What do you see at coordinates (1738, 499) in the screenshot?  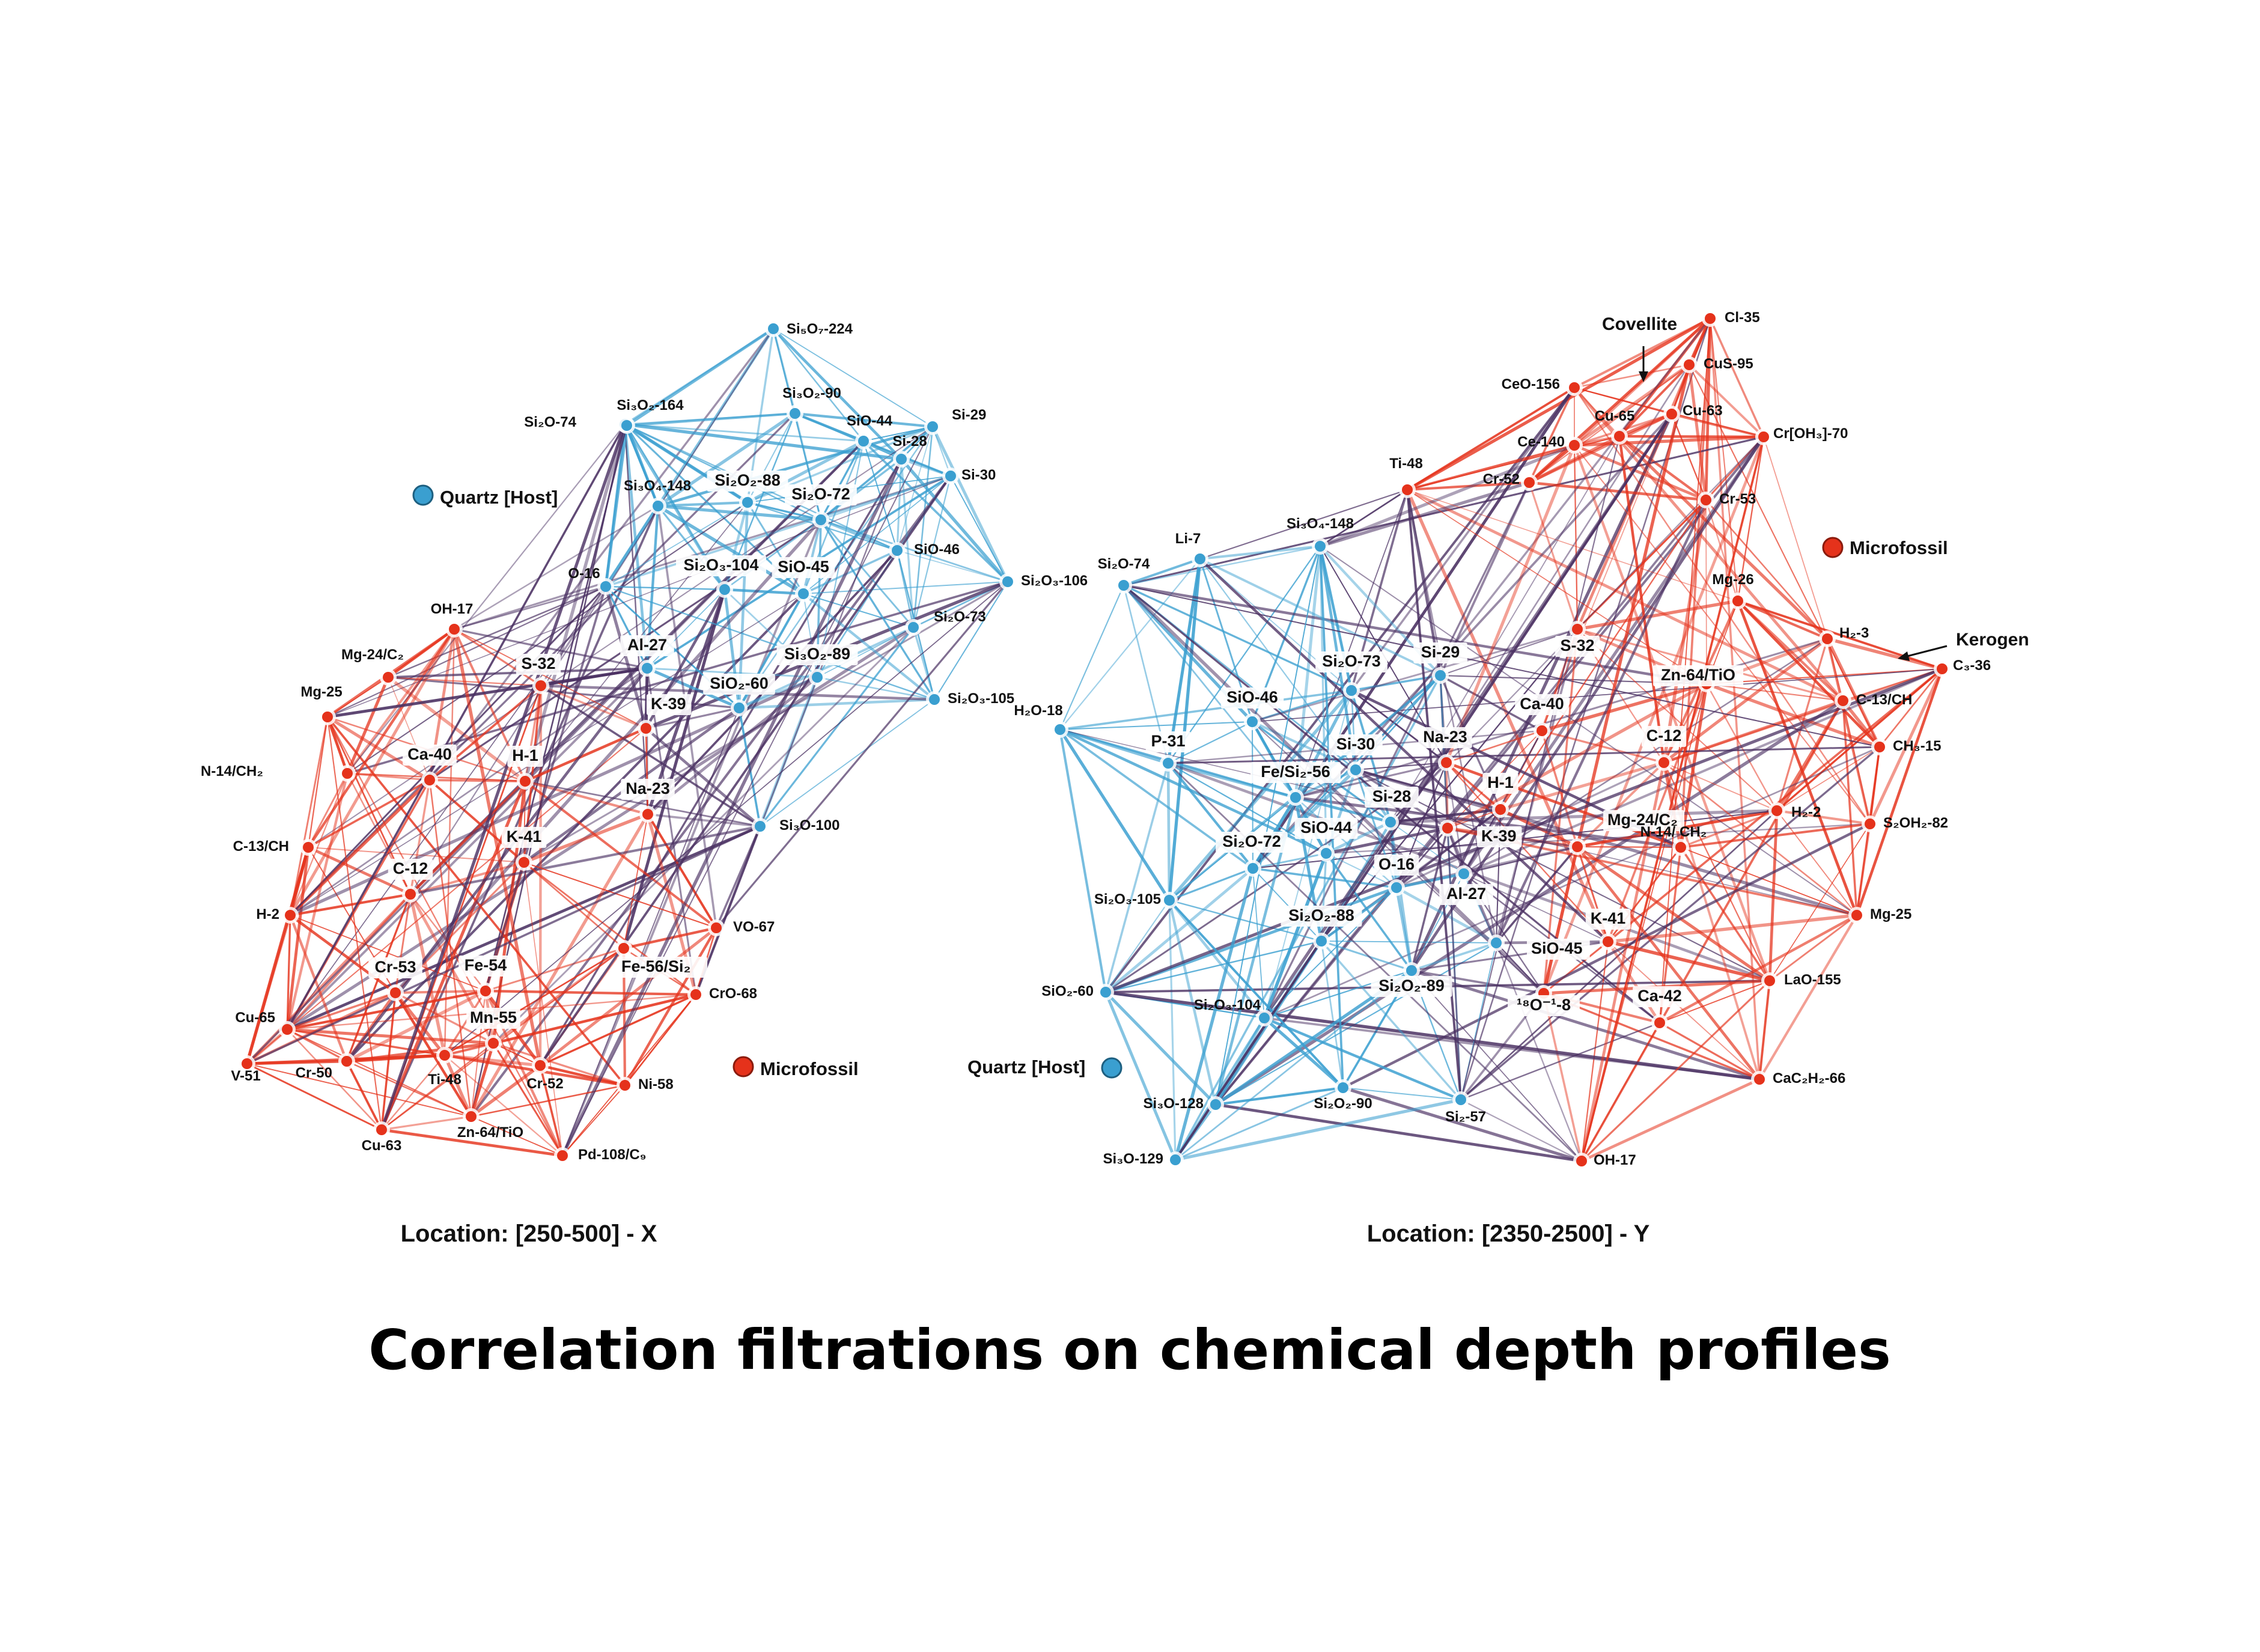 I see `right-node-label: Cr-53` at bounding box center [1738, 499].